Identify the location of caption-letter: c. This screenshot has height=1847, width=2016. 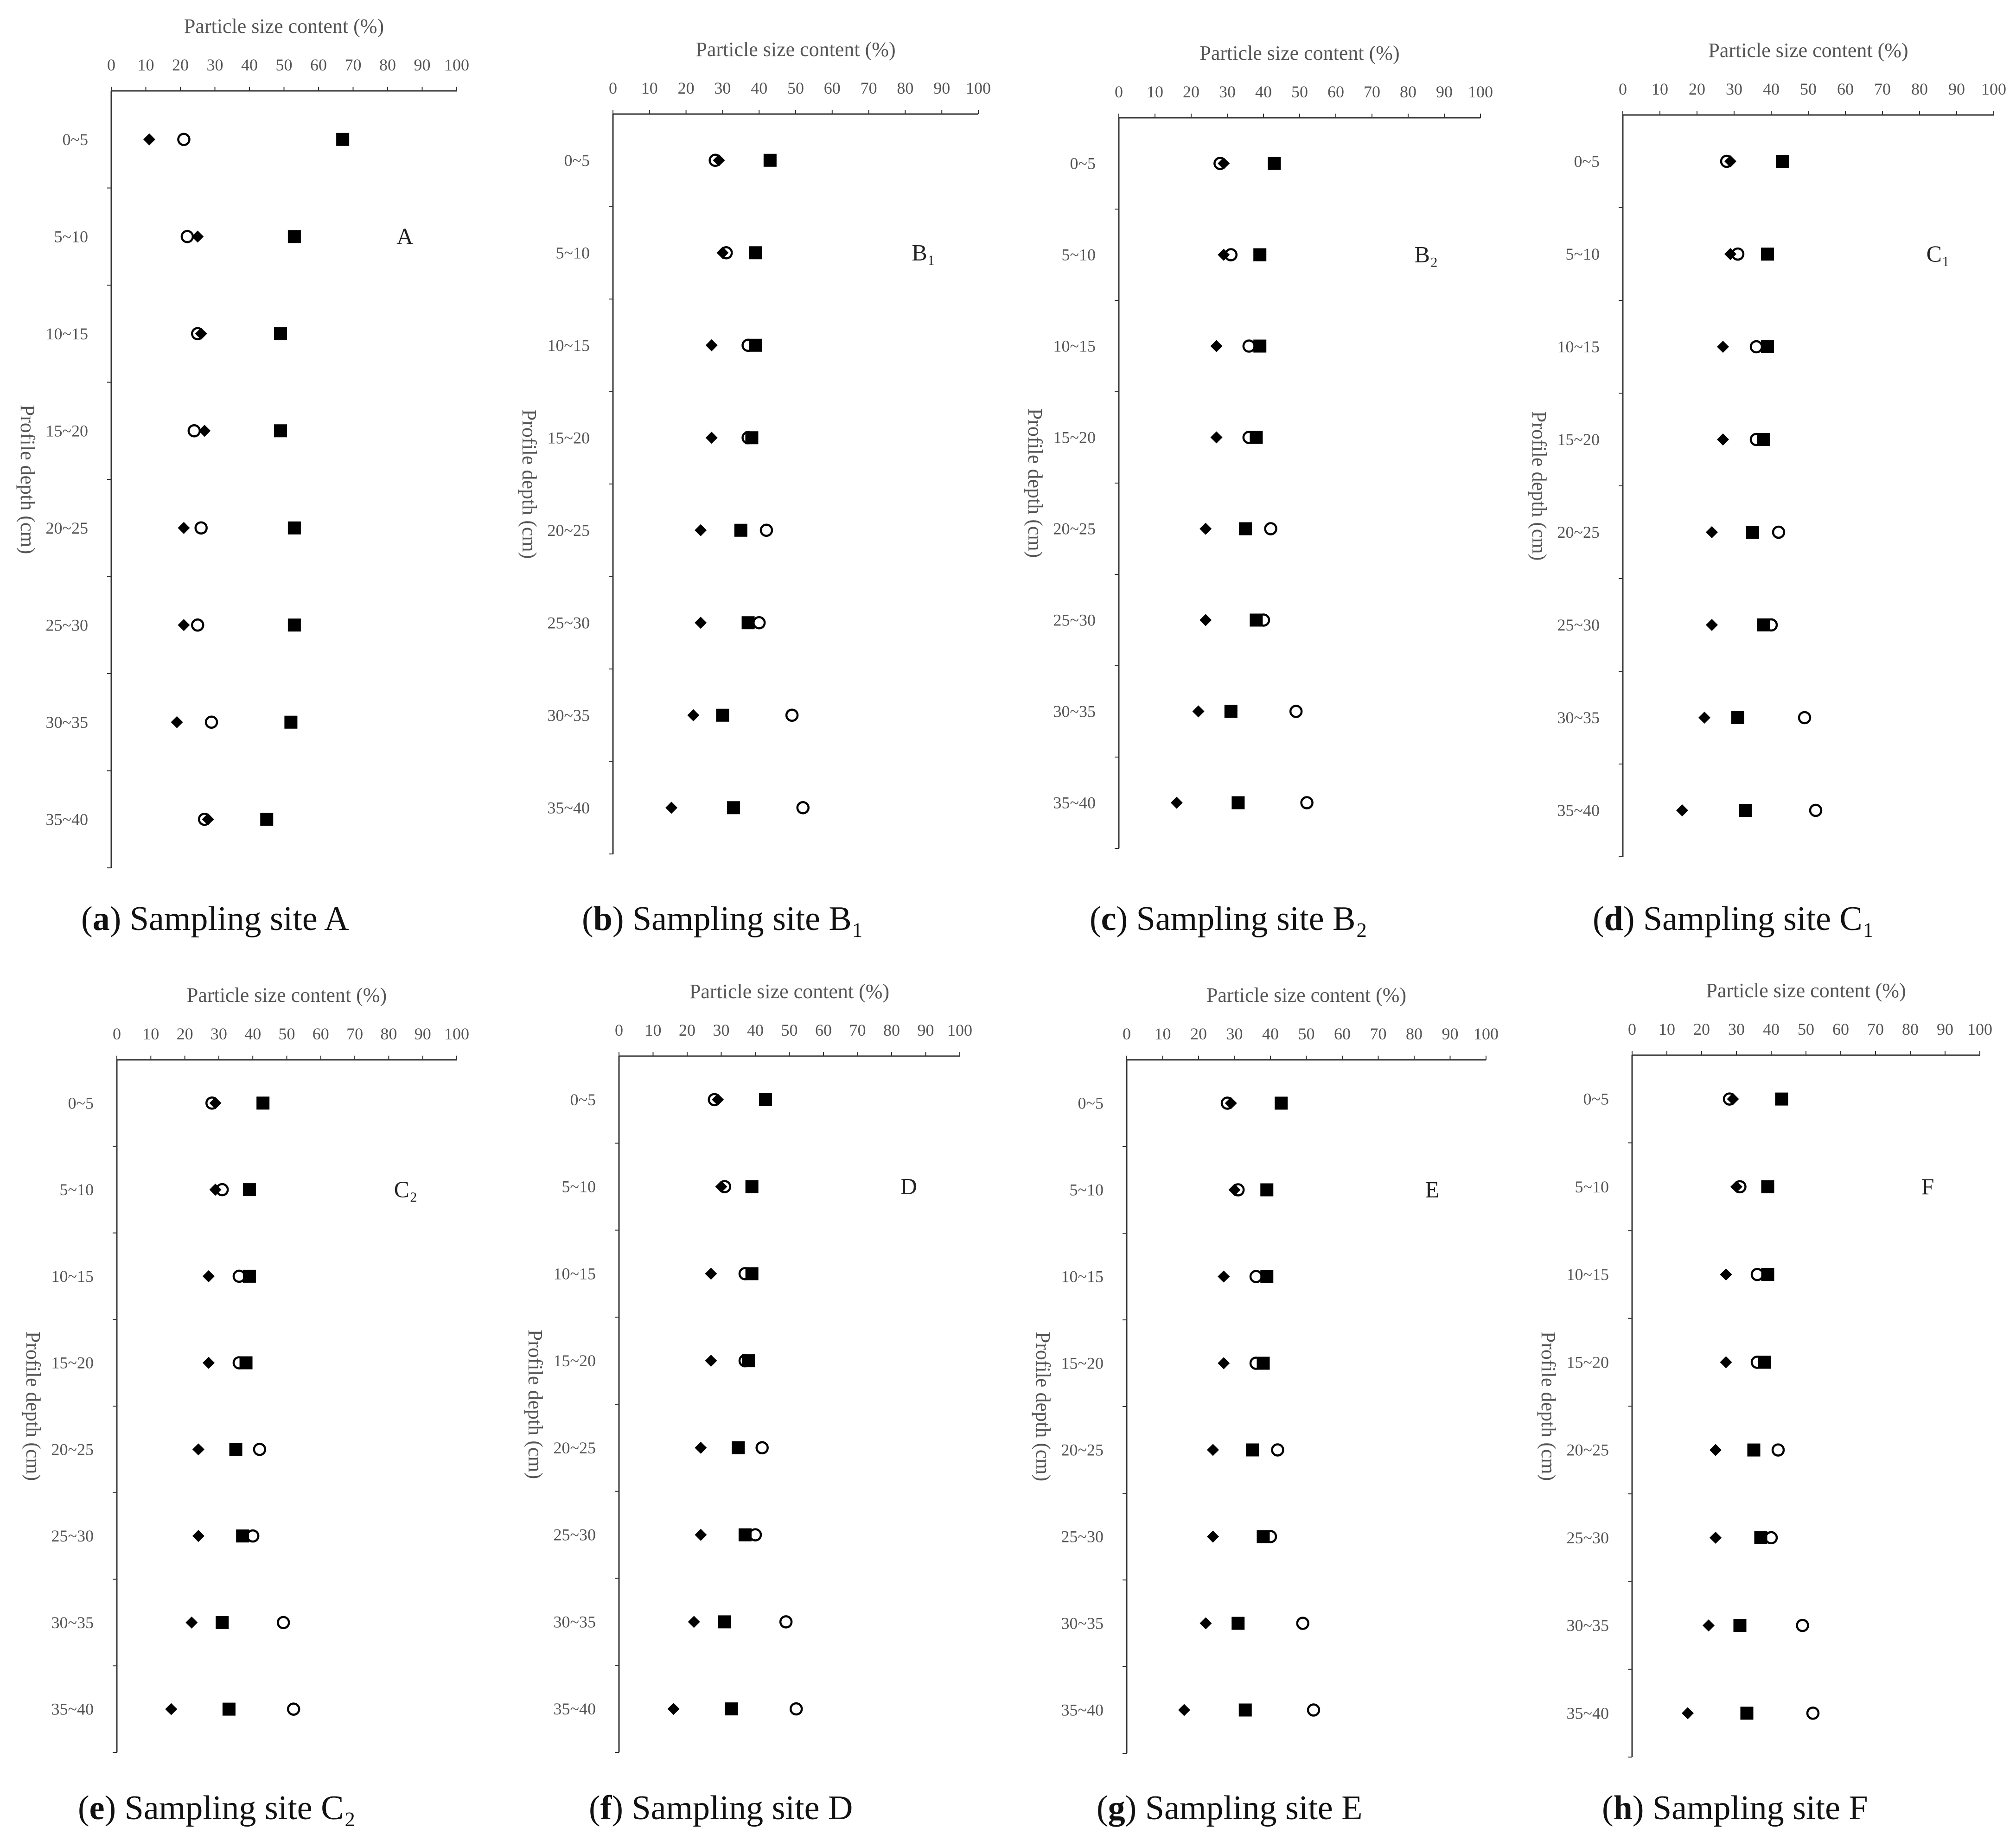
(1108, 919).